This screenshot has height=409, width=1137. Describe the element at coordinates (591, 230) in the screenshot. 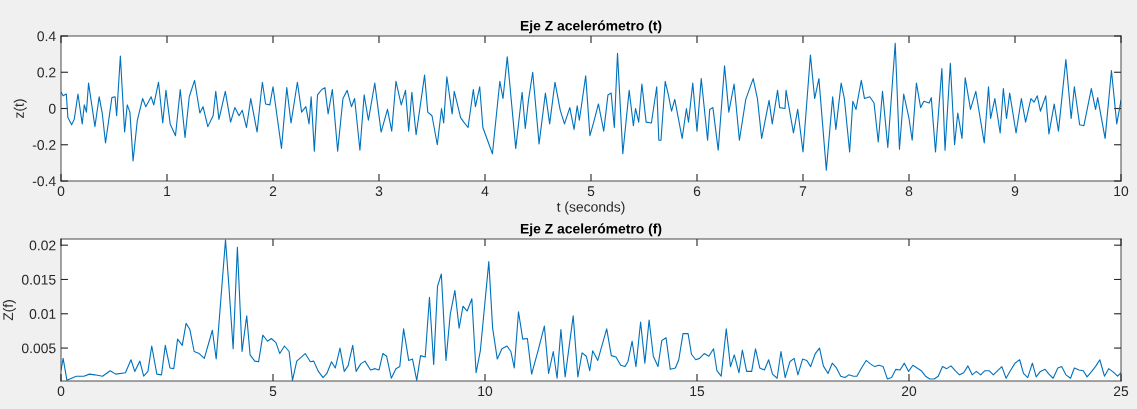

I see `chart-title: Eje Z acelerómetro (f)` at that location.